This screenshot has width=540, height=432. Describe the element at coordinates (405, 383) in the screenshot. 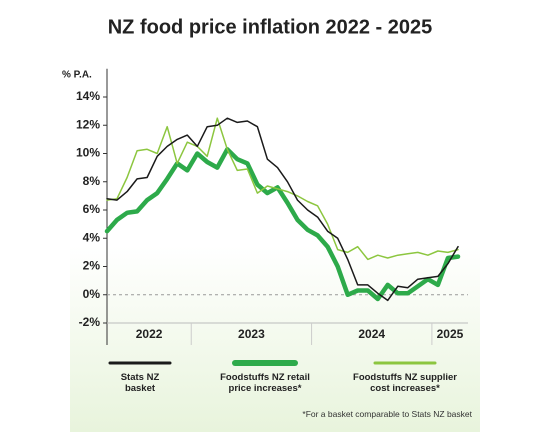

I see `legend-label: Foodstuffs NZ supplier cost increases*` at that location.